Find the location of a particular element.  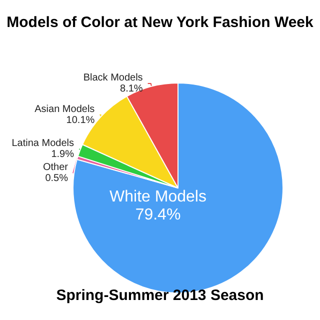

slice-label: Latina Models is located at coordinates (43, 144).